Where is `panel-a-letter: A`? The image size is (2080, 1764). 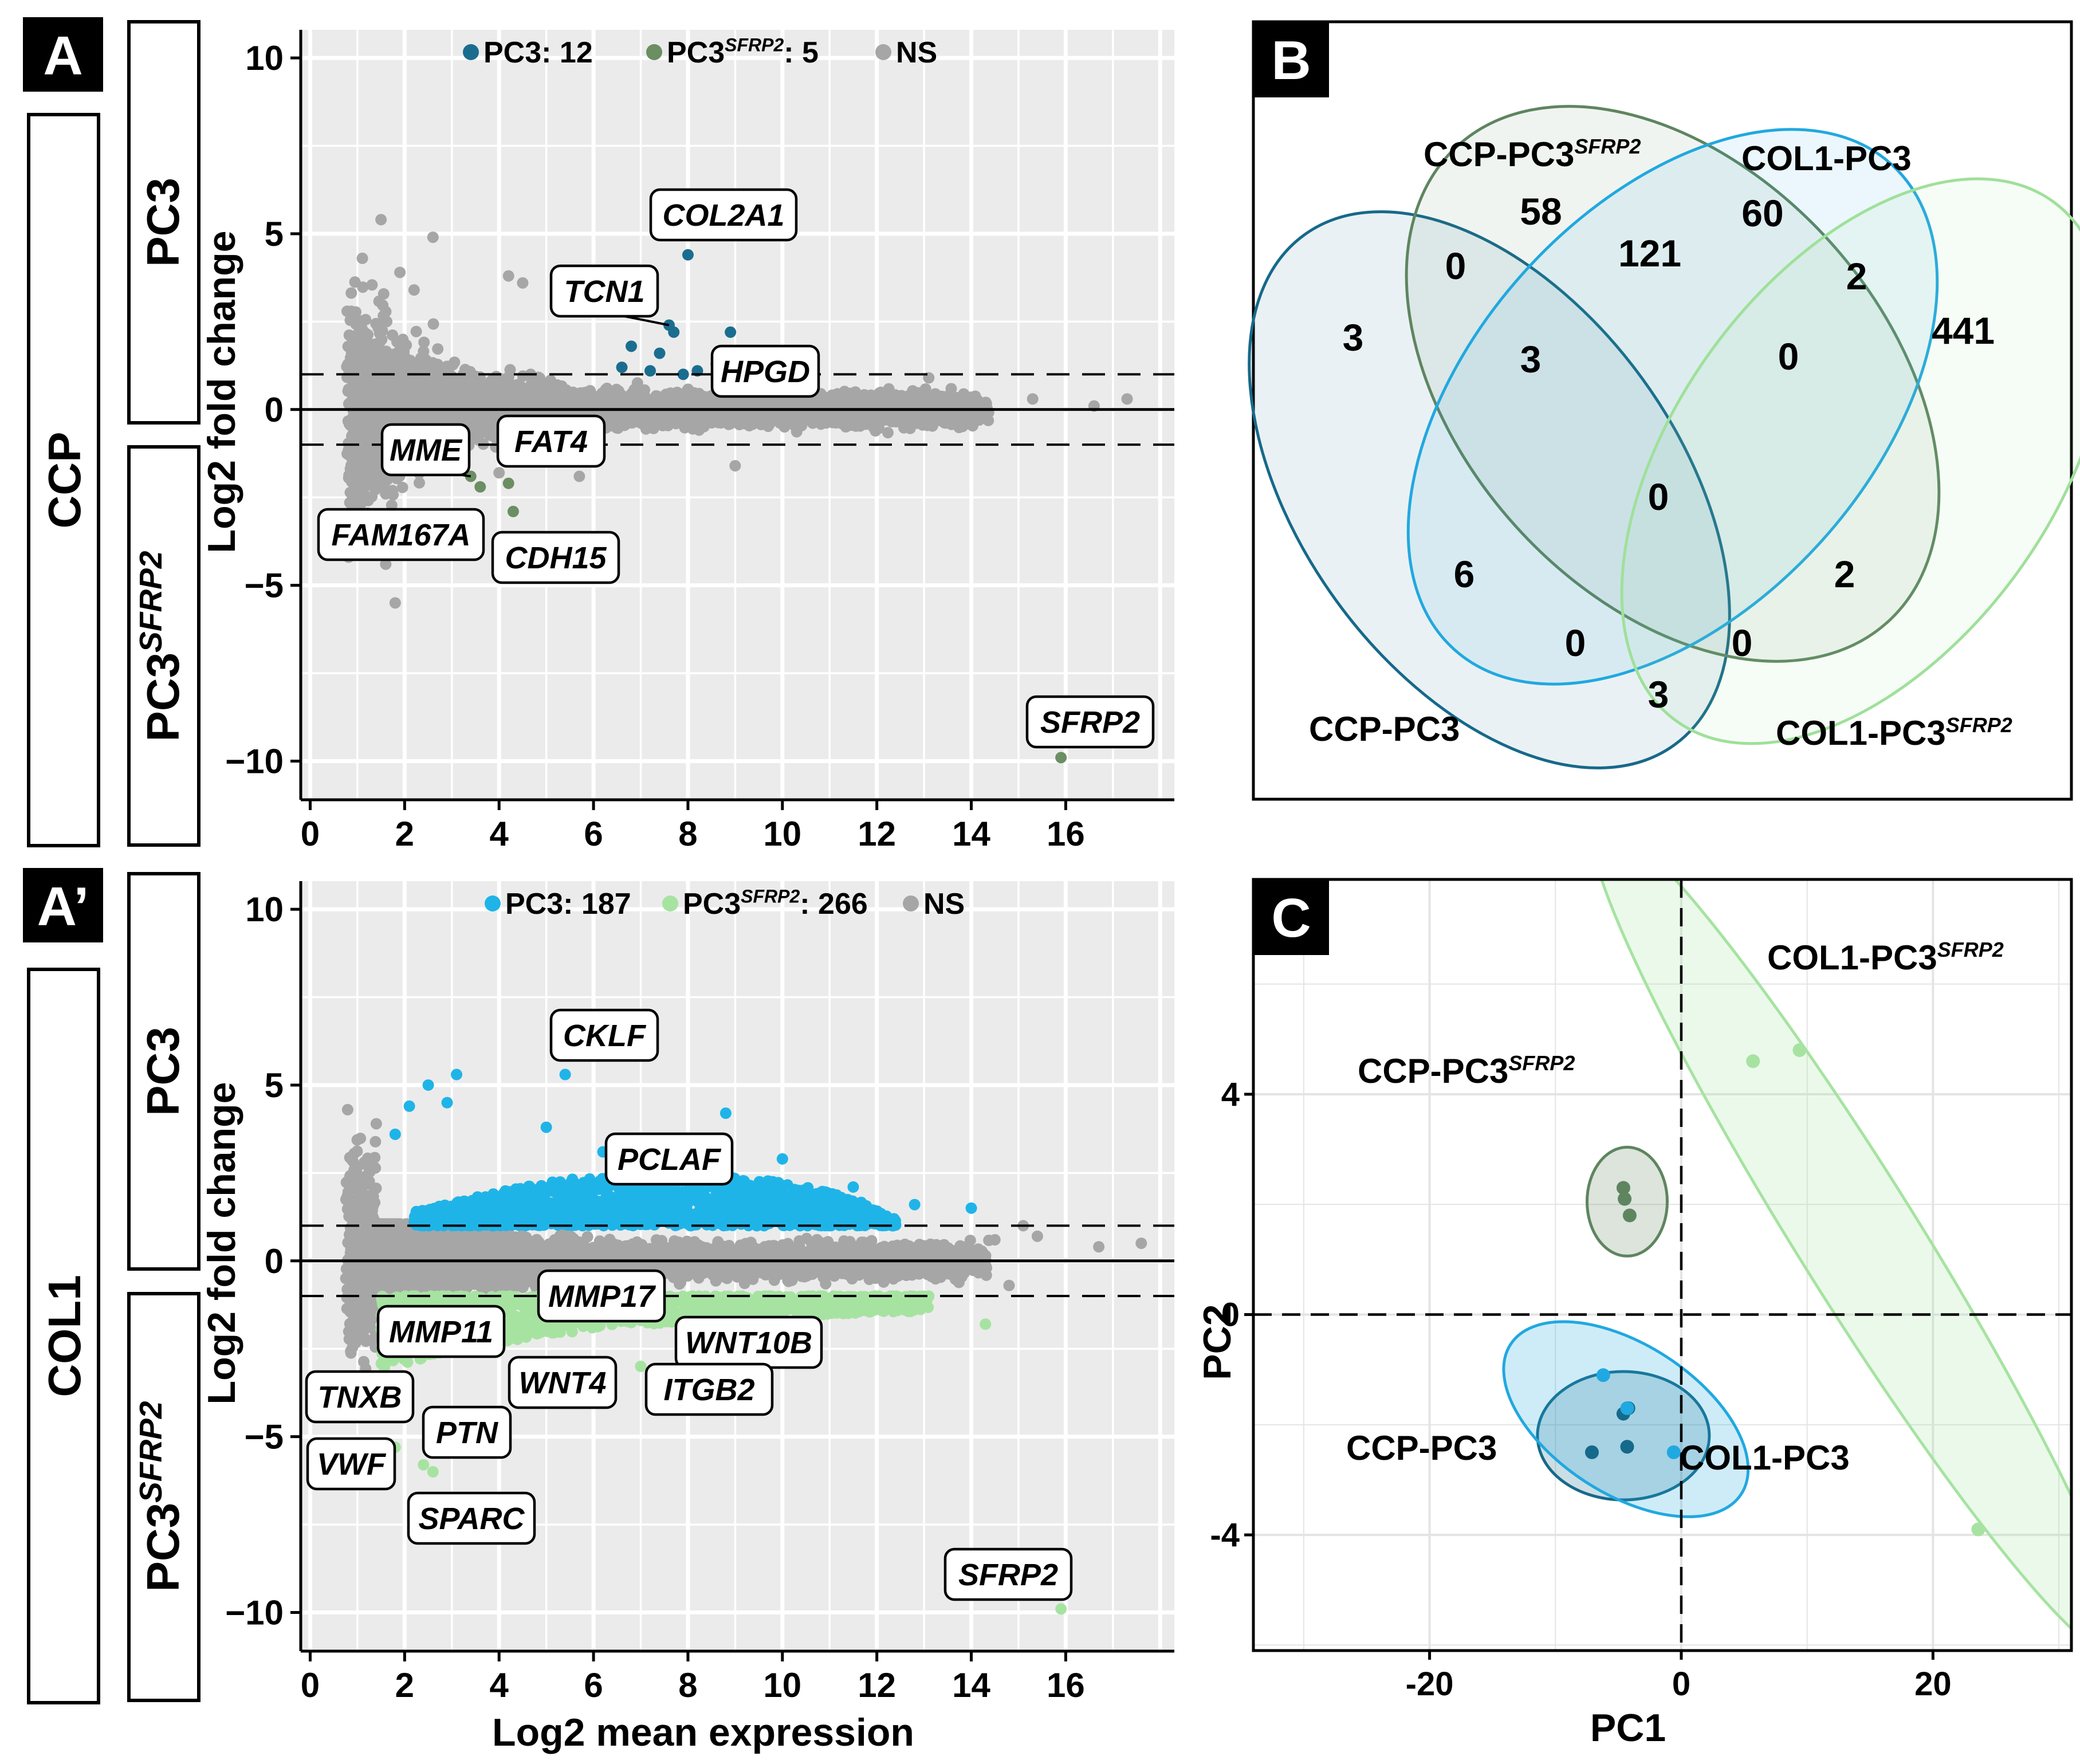 panel-a-letter: A is located at coordinates (62, 56).